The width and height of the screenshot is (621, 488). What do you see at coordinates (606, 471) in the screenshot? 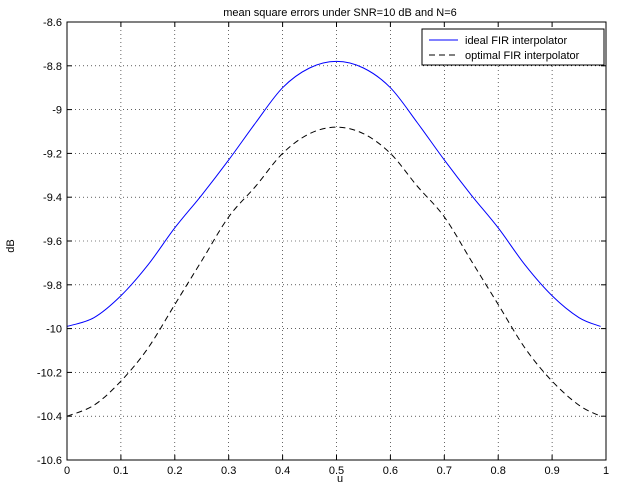
I see `x-tick-label: 1` at bounding box center [606, 471].